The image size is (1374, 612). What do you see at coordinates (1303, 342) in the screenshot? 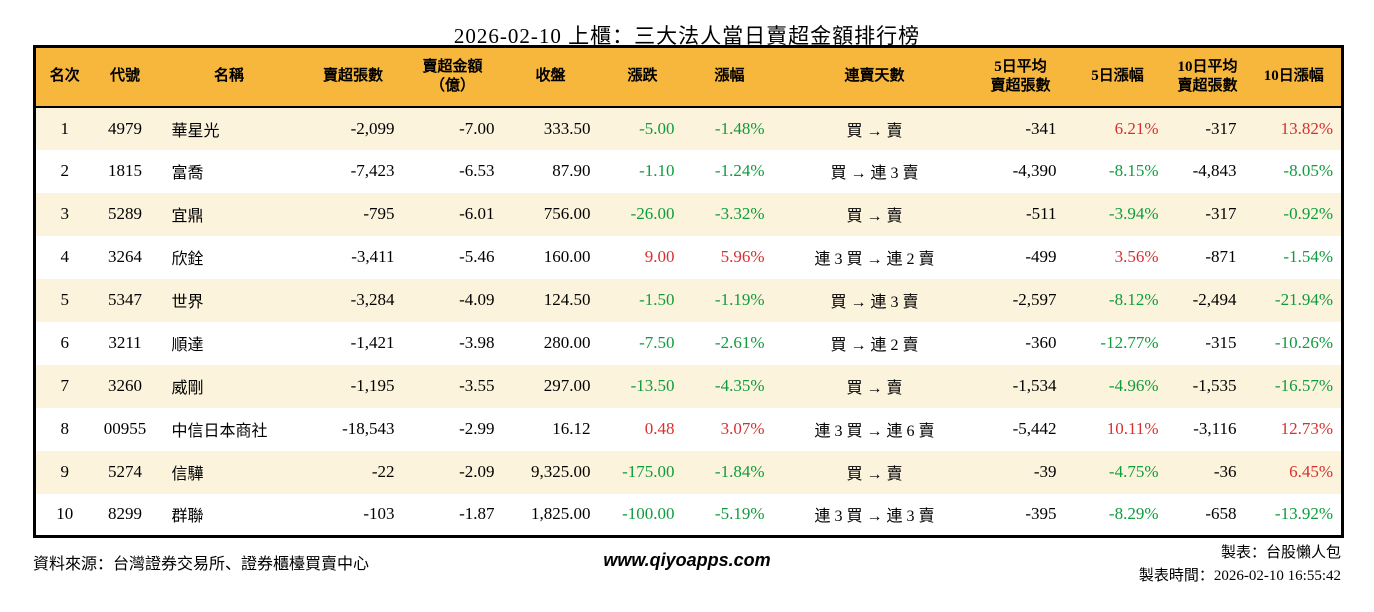
I see `cell-pct10: -10.26%` at bounding box center [1303, 342].